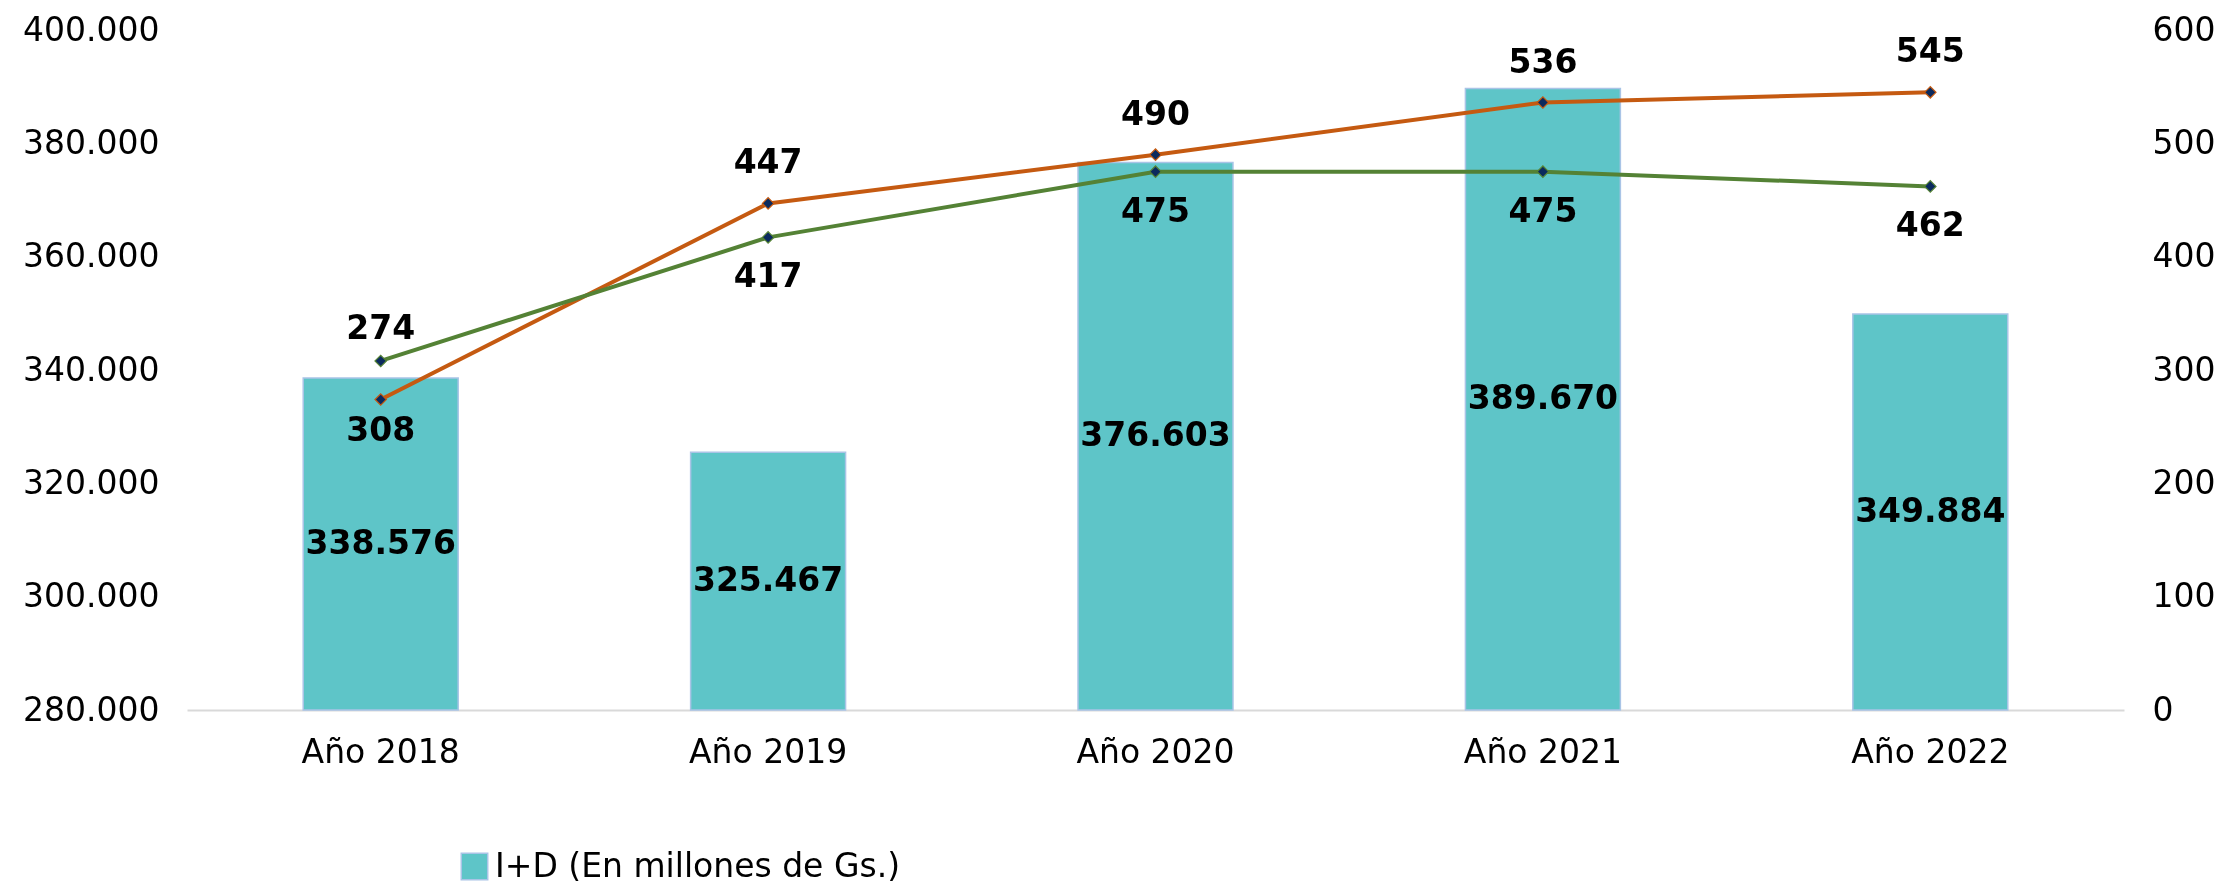 The height and width of the screenshot is (893, 2226). Describe the element at coordinates (2184, 596) in the screenshot. I see `y2-tick-label: 100` at that location.